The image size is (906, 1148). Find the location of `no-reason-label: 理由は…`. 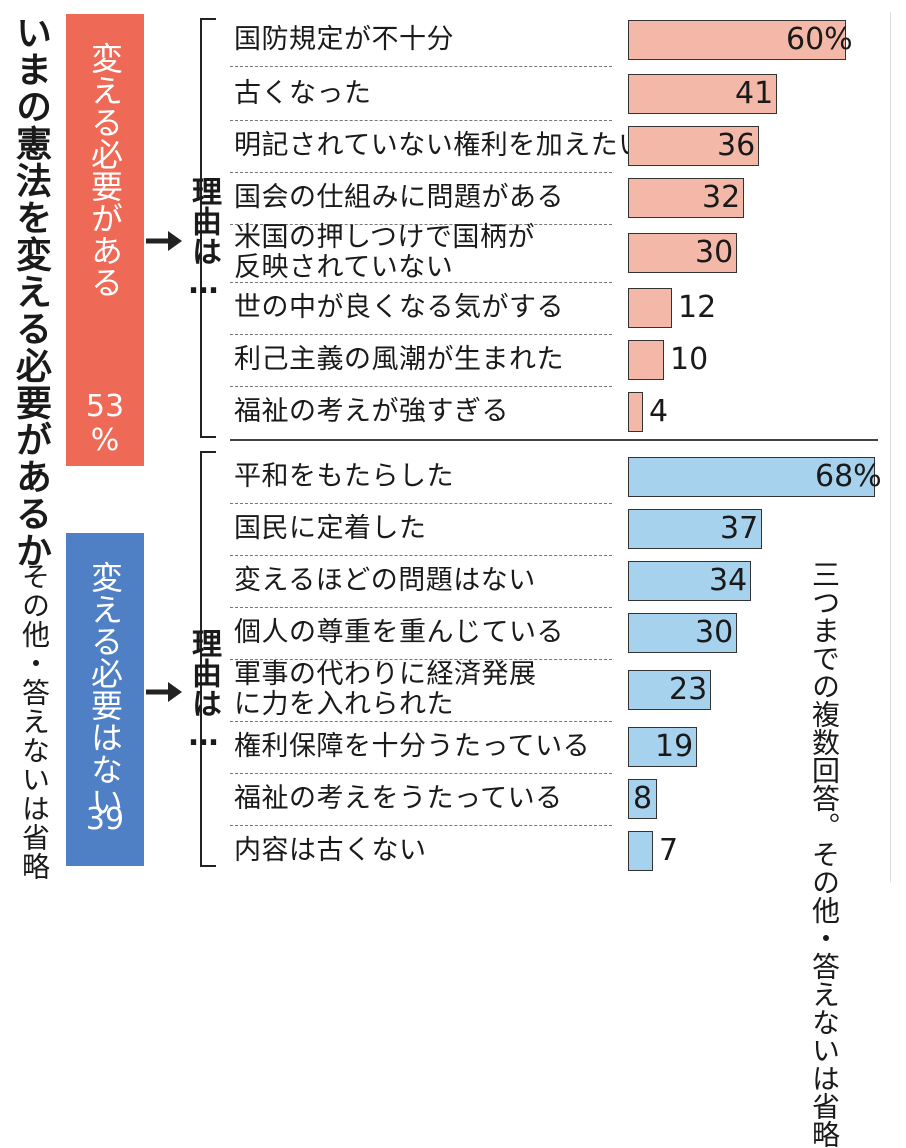

no-reason-label: 理由は… is located at coordinates (203, 690).